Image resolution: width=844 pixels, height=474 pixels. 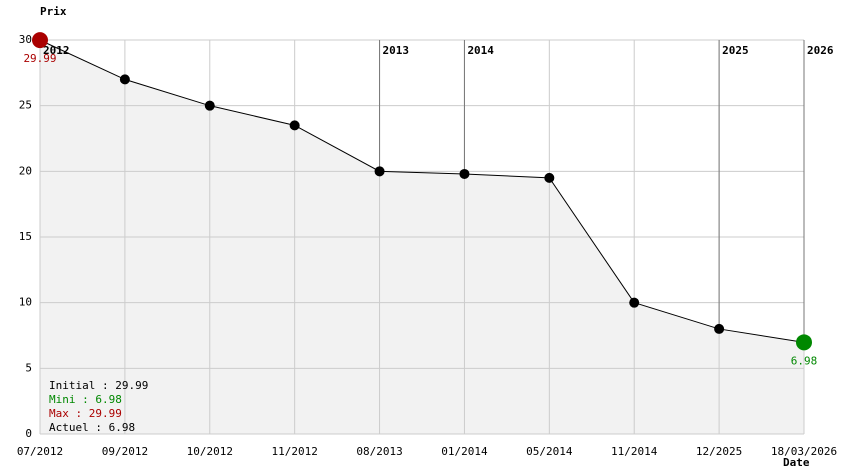 I want to click on y-tick-label: 20, so click(x=25, y=170).